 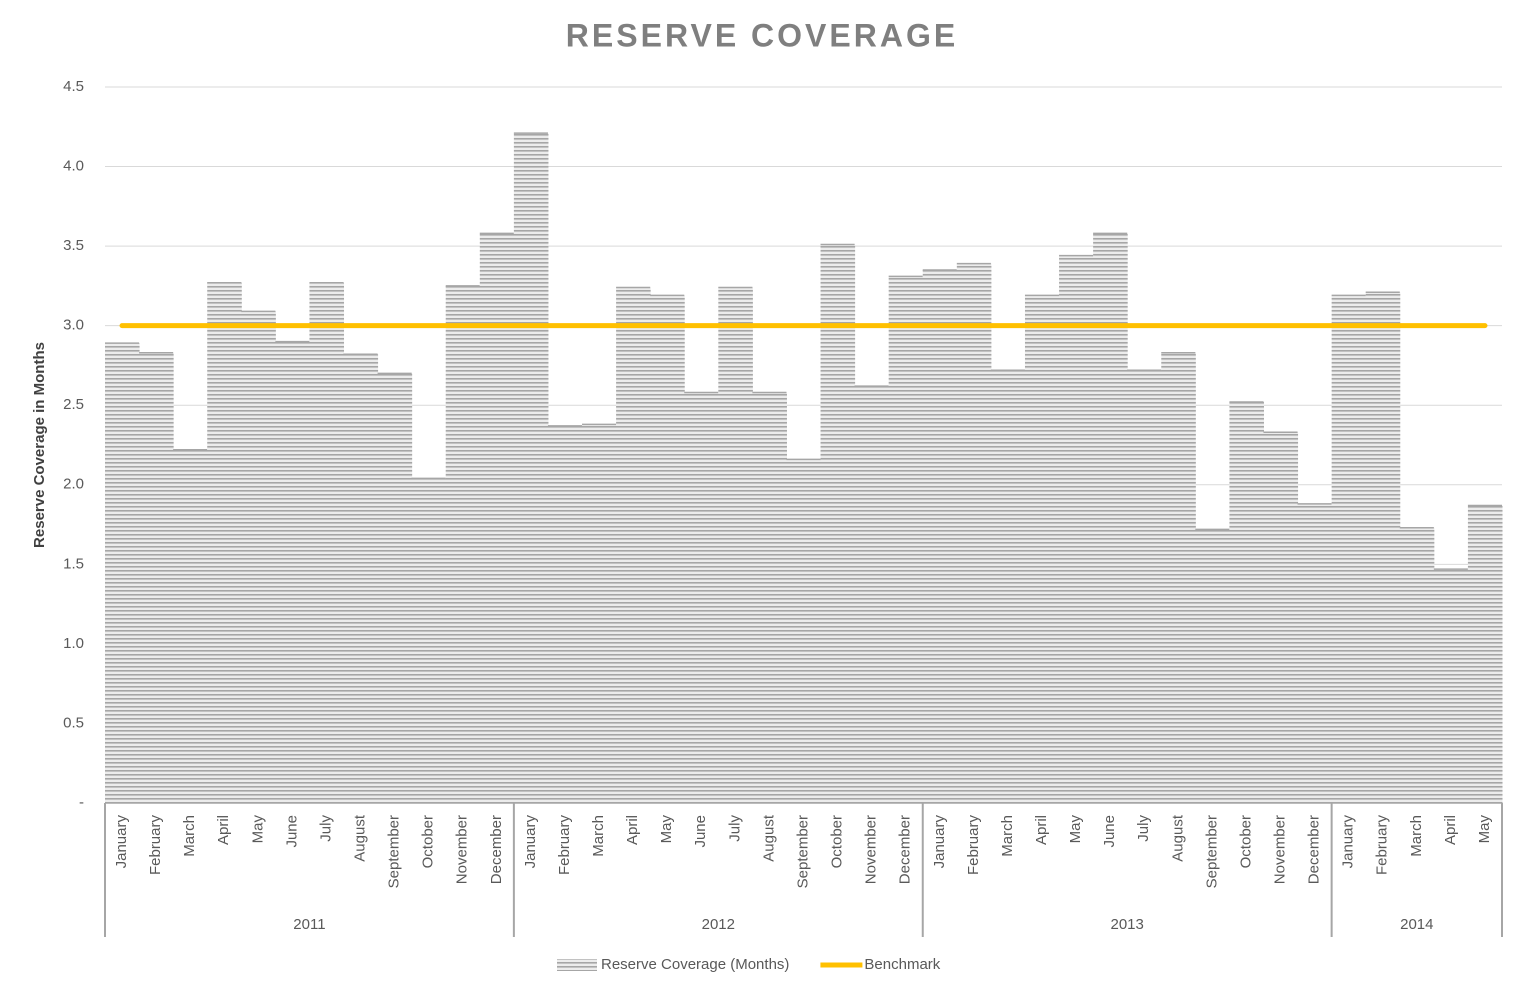 I want to click on y-tick-label: 4.5, so click(x=73, y=86).